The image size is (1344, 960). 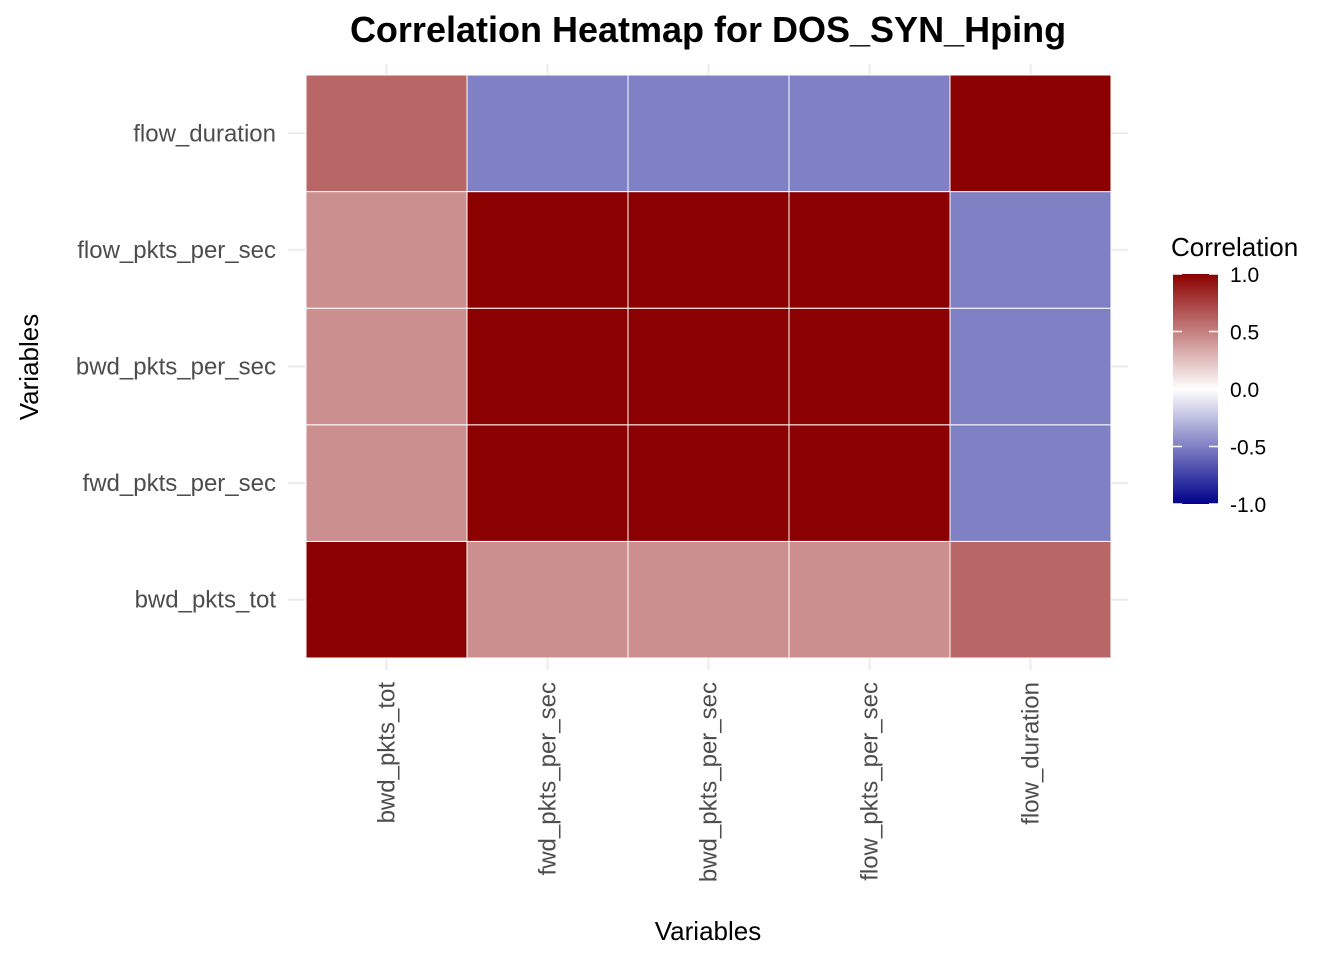 I want to click on legend-ticks: 1.0 0.5 0.0 -0.5 -1.0, so click(x=1219, y=390).